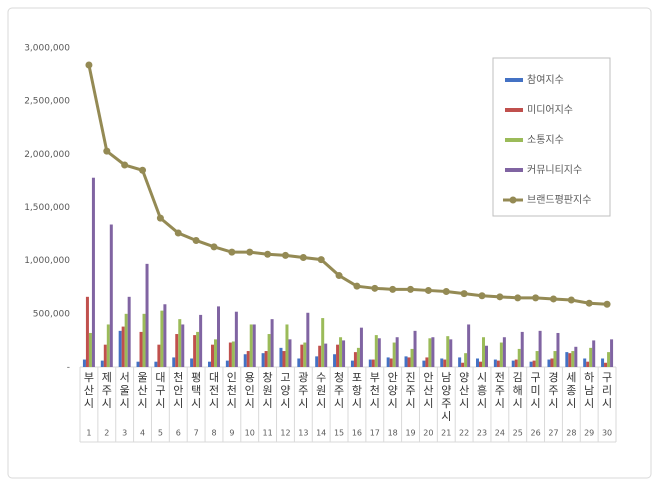 The image size is (660, 489). Describe the element at coordinates (589, 433) in the screenshot. I see `rank-label: 29` at that location.